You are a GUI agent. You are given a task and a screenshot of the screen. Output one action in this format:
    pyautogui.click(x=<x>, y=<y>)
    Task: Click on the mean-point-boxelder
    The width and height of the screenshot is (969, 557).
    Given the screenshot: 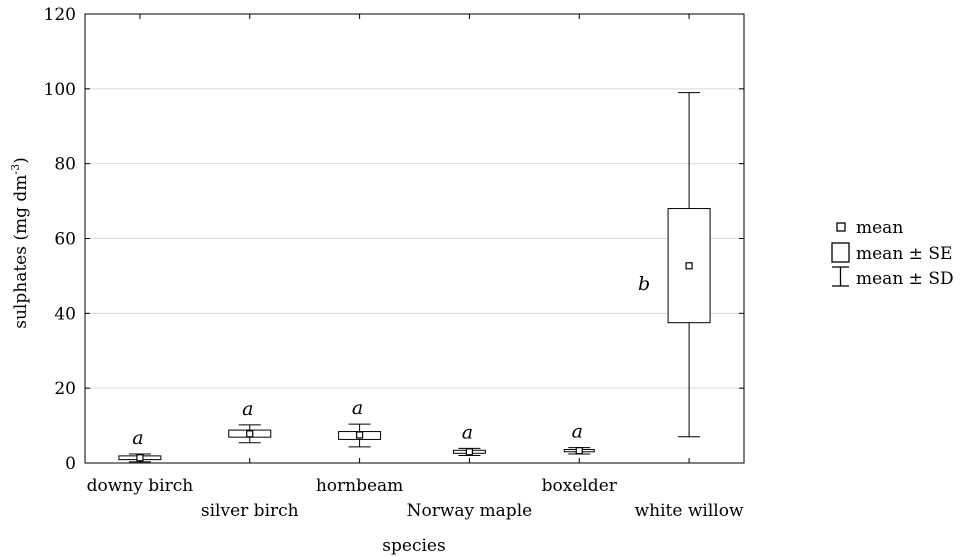 What is the action you would take?
    pyautogui.click(x=579, y=451)
    